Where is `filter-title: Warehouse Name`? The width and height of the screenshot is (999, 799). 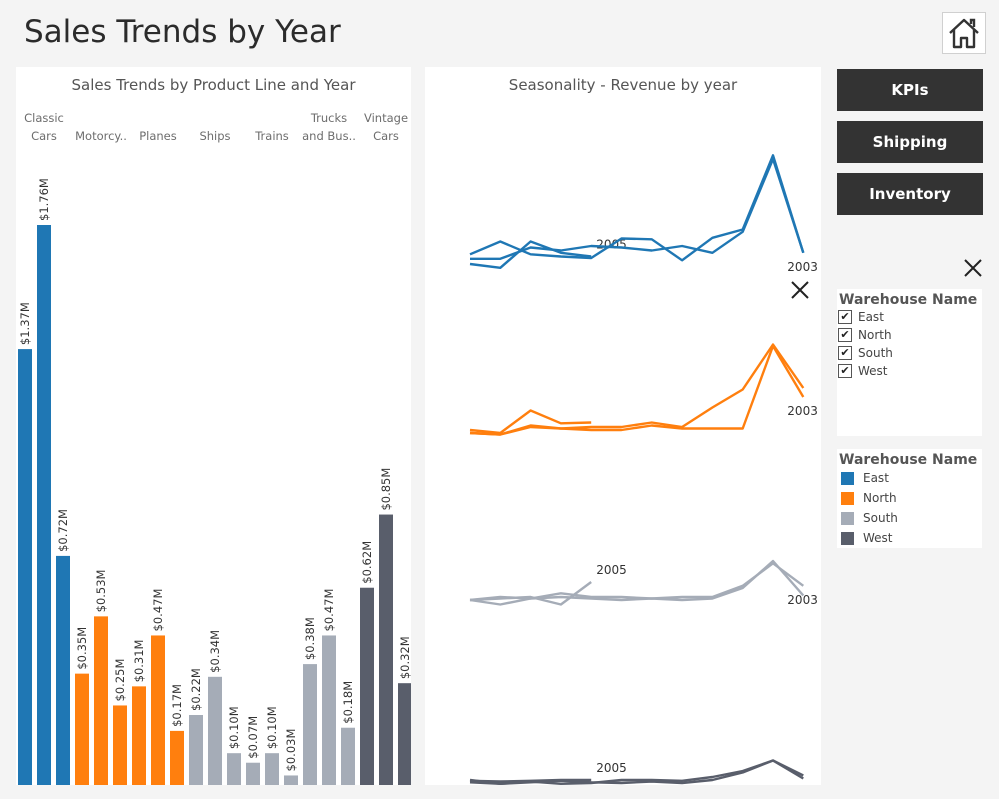
filter-title: Warehouse Name is located at coordinates (908, 300).